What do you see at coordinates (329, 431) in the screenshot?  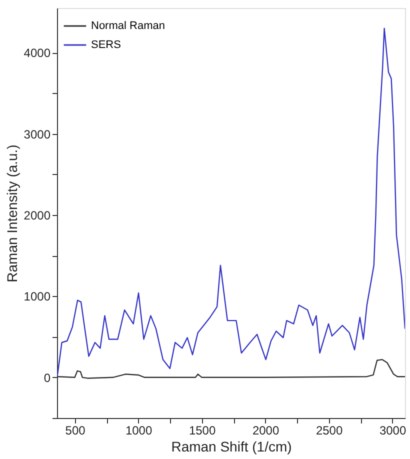 I see `x-tick-label: 2500` at bounding box center [329, 431].